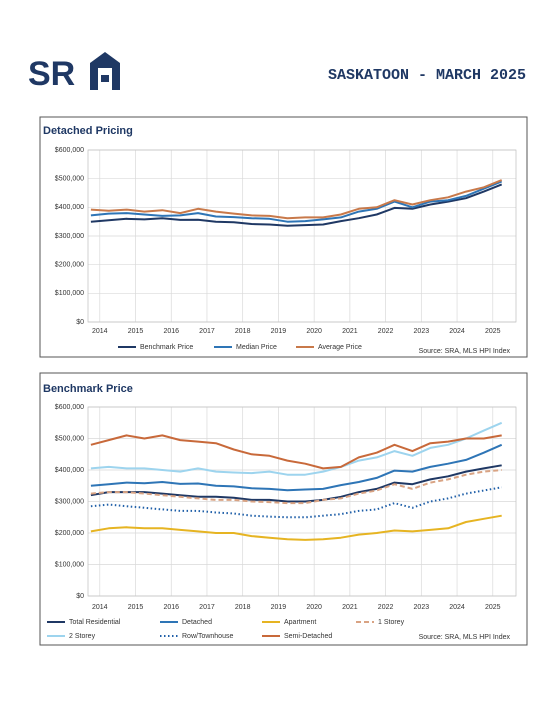 This screenshot has height=724, width=560. What do you see at coordinates (427, 75) in the screenshot?
I see `page-title: SASKATOON - MARCH 2025` at bounding box center [427, 75].